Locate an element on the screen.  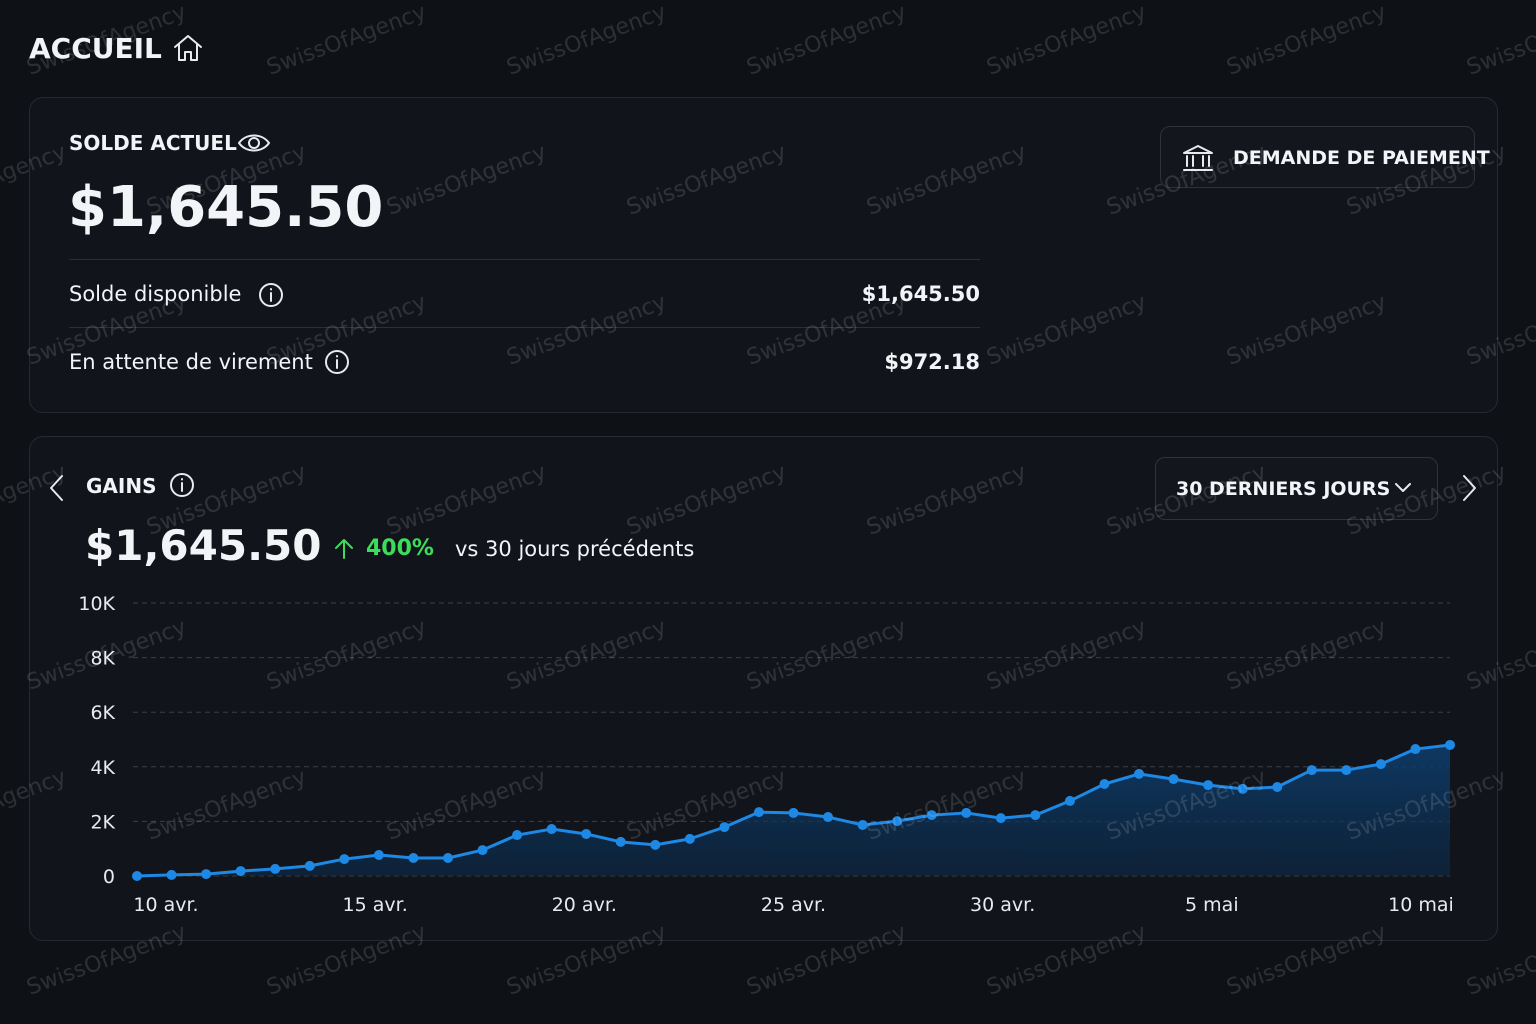
row-value: $1,645.50 is located at coordinates (920, 294).